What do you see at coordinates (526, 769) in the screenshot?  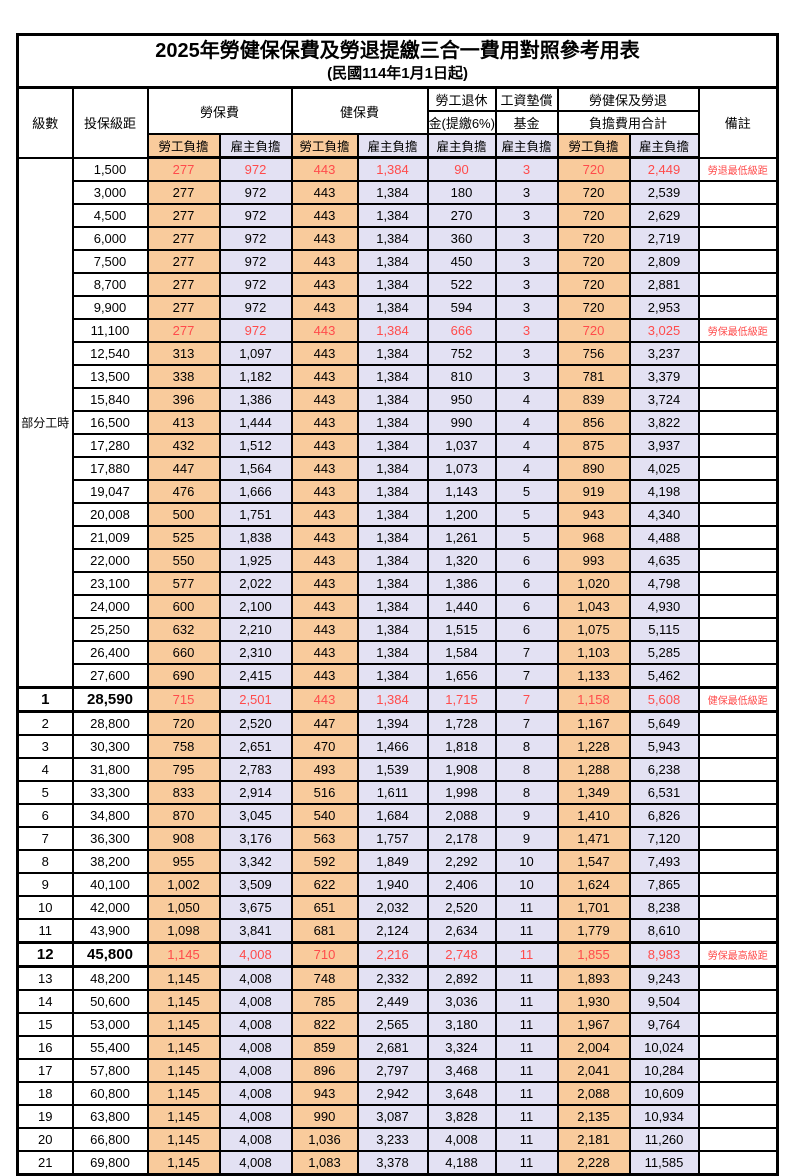 I see `cell-wage-fund-employer: 8` at bounding box center [526, 769].